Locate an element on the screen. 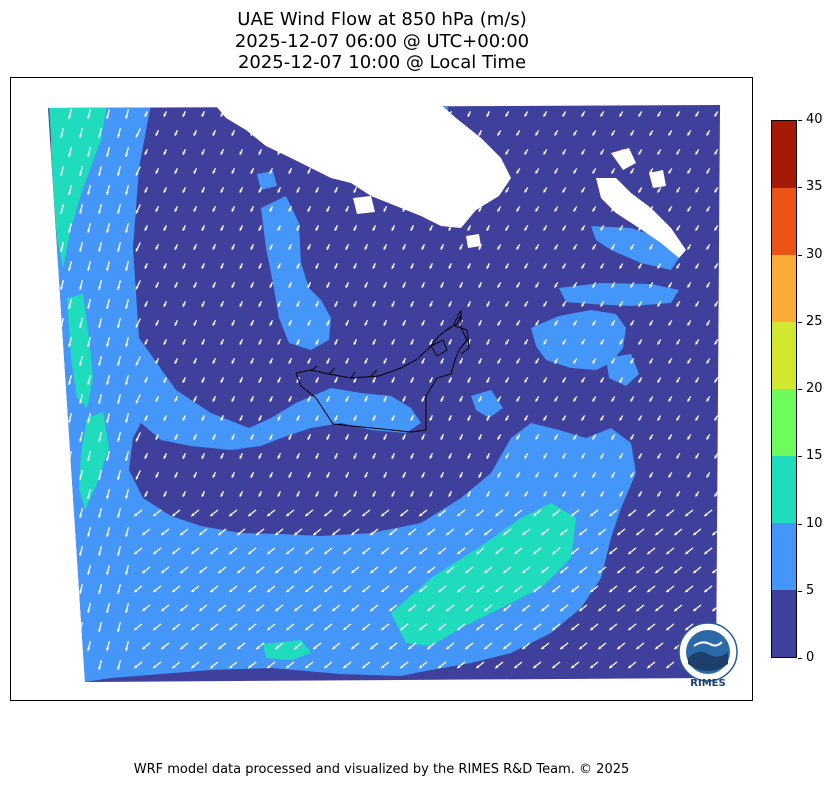  colorbar-tick-label: 20 is located at coordinates (814, 388).